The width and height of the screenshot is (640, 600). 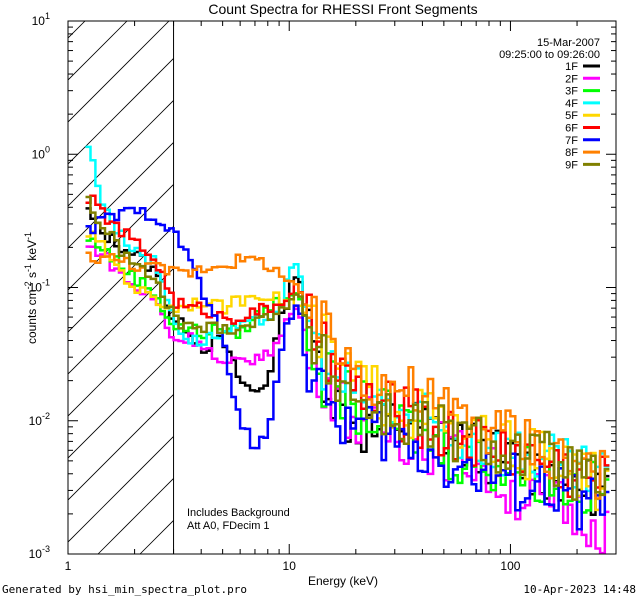 What do you see at coordinates (125, 589) in the screenshot?
I see `generated-by-label: Generated by hsi_min_spectra_plot.pro` at bounding box center [125, 589].